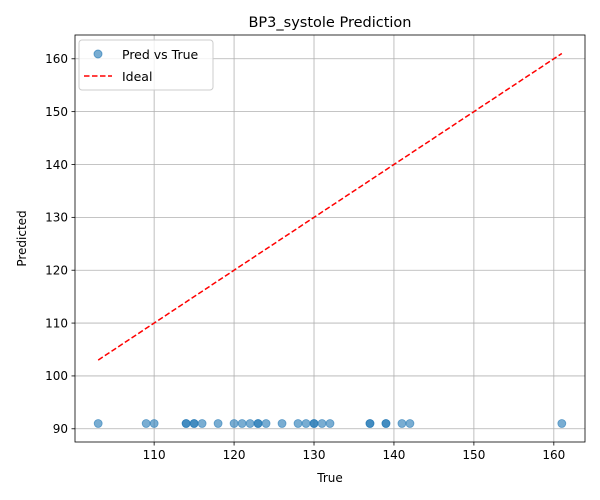 The width and height of the screenshot is (600, 500). I want to click on x-tick-label: 120, so click(234, 455).